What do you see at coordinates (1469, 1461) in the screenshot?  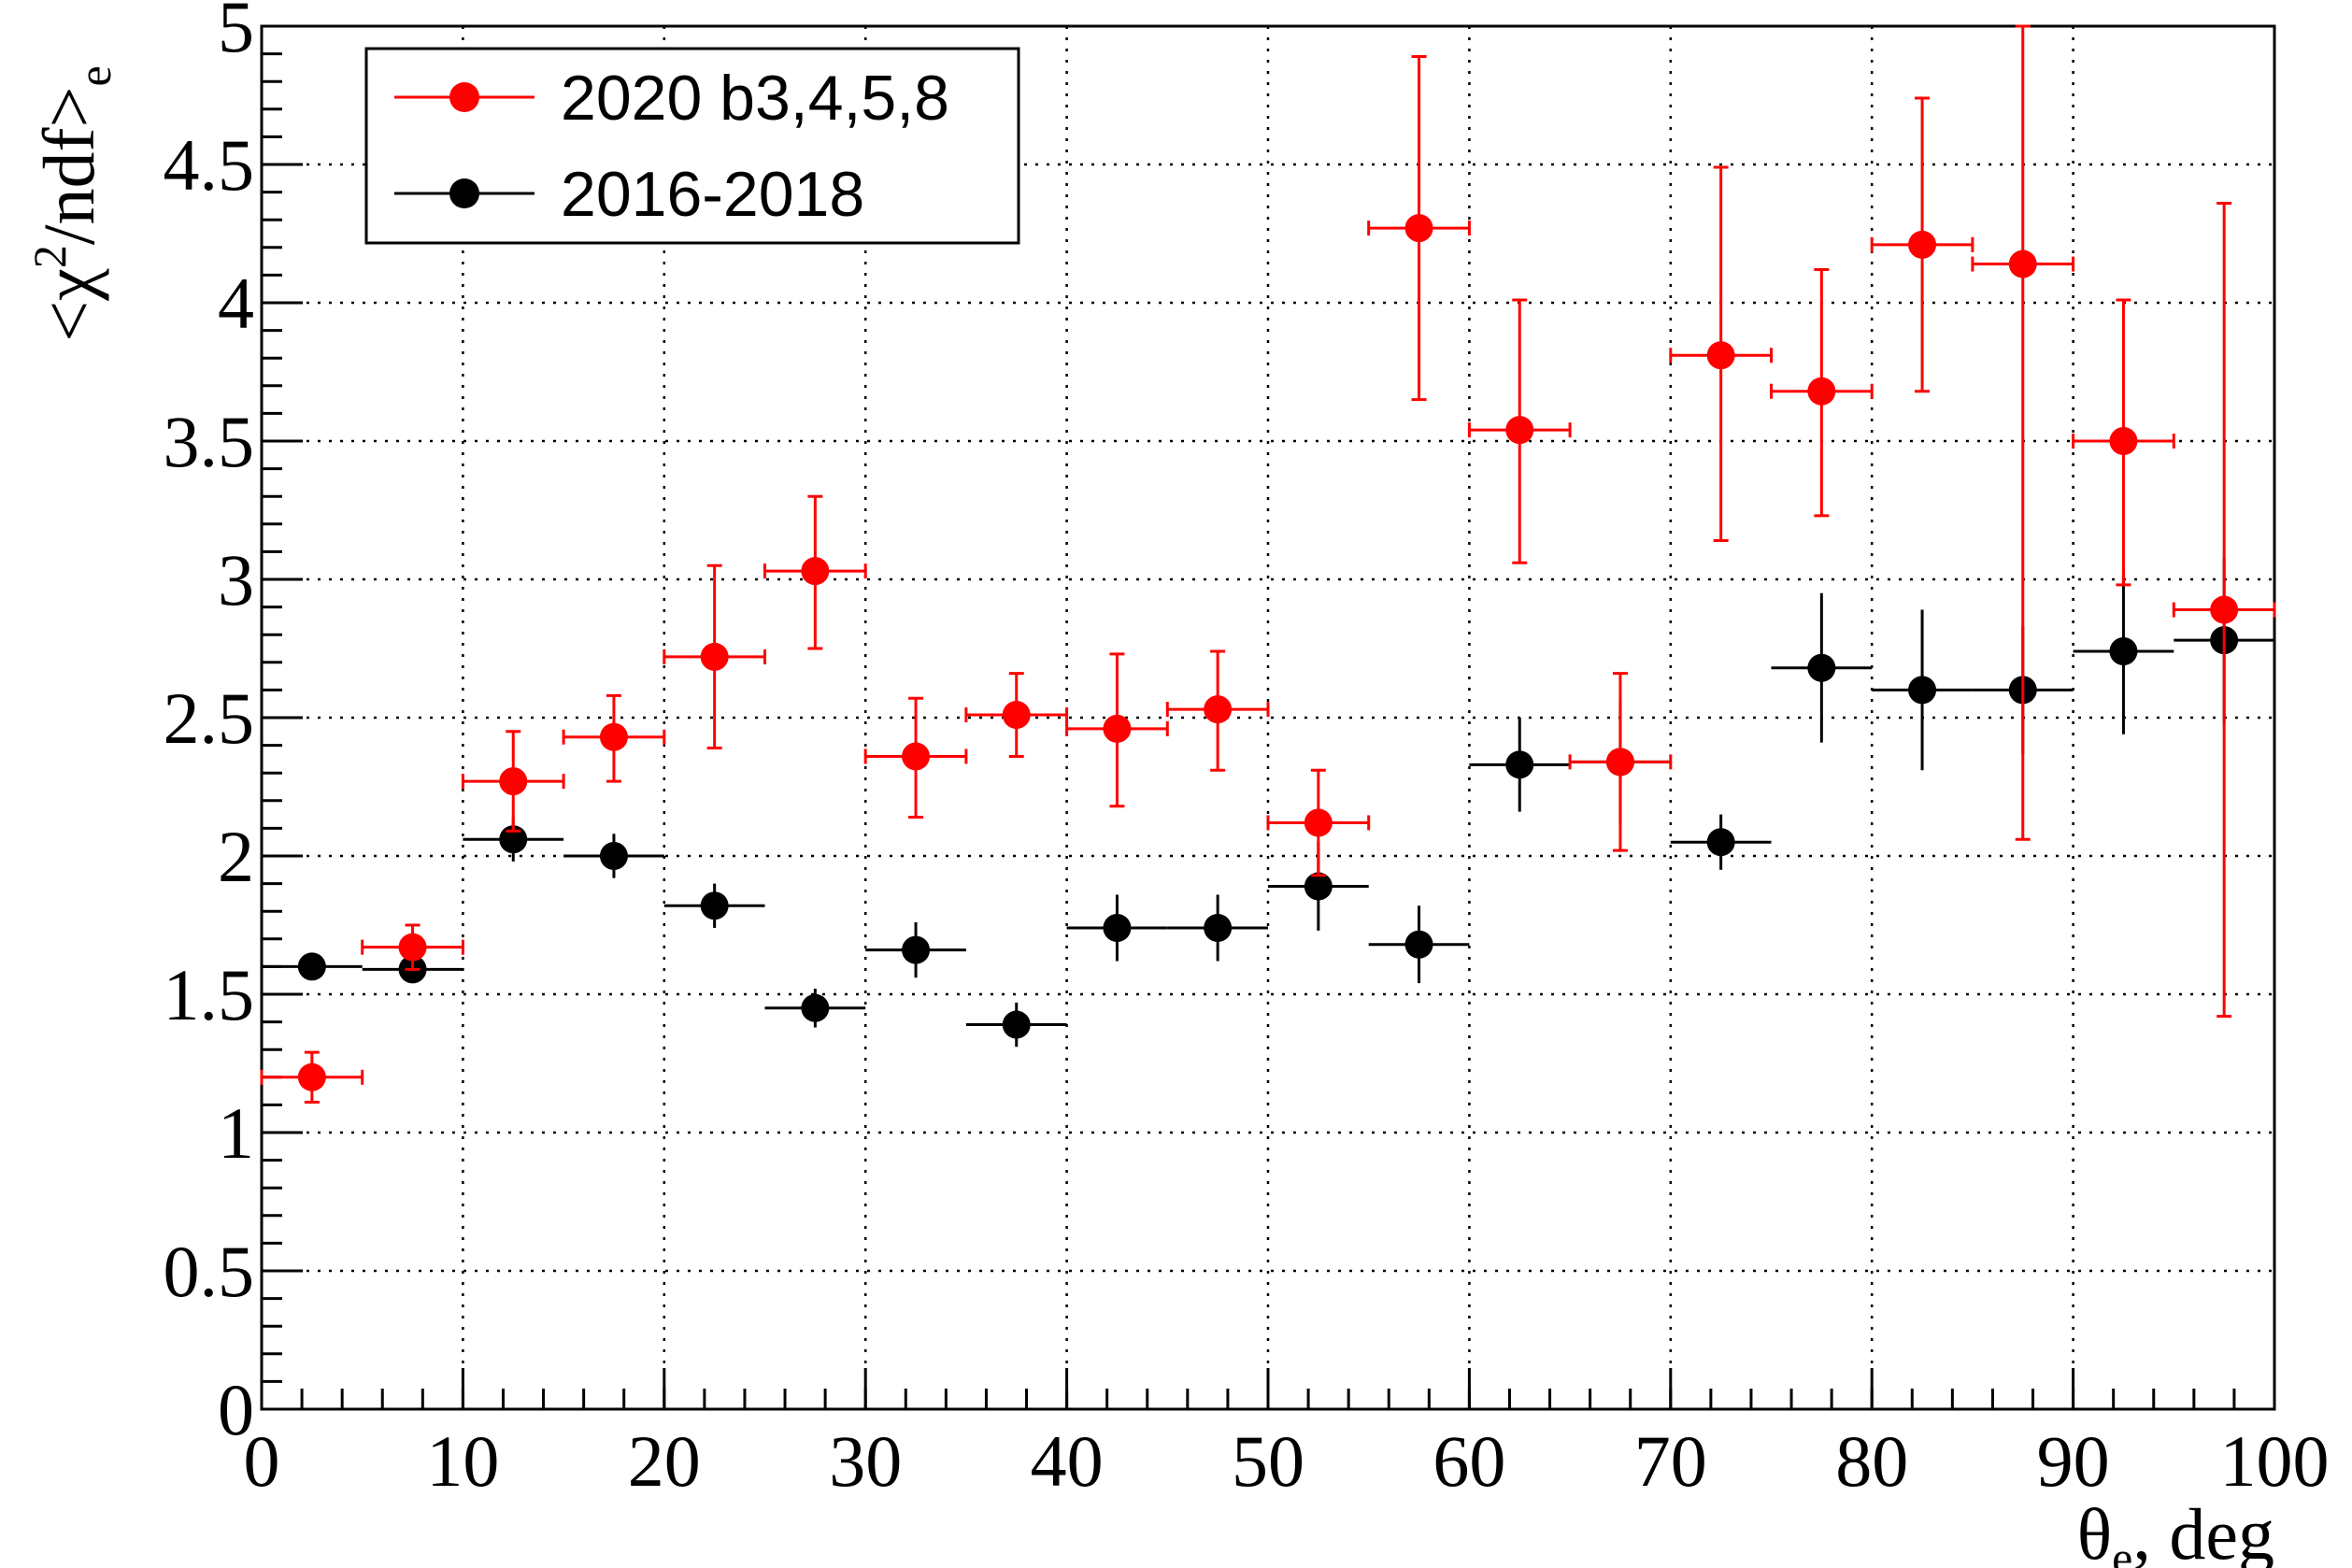 I see `x-tick-label: 60` at bounding box center [1469, 1461].